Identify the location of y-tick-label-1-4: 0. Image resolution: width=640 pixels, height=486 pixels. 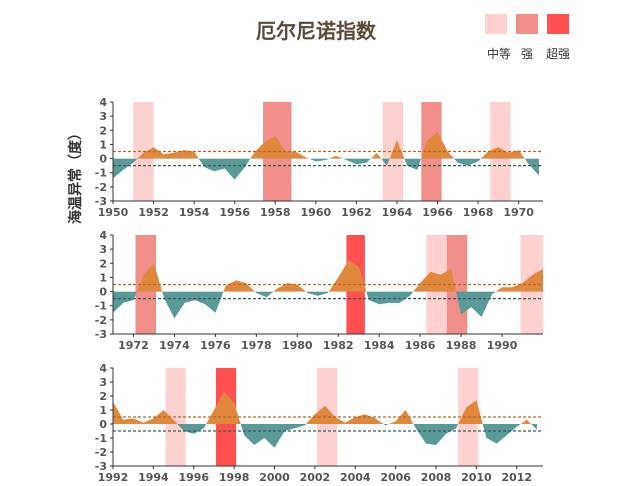
(103, 292).